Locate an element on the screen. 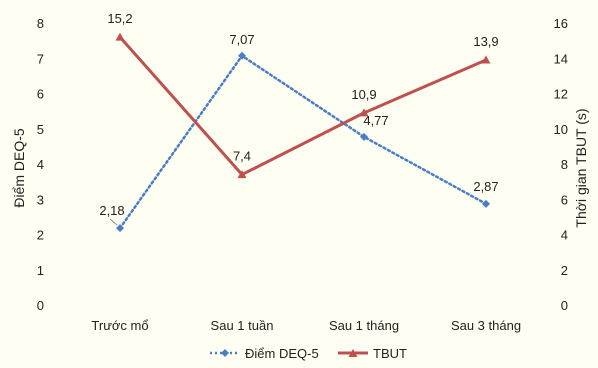 This screenshot has height=368, width=598. y-tick-label: 8 is located at coordinates (40, 23).